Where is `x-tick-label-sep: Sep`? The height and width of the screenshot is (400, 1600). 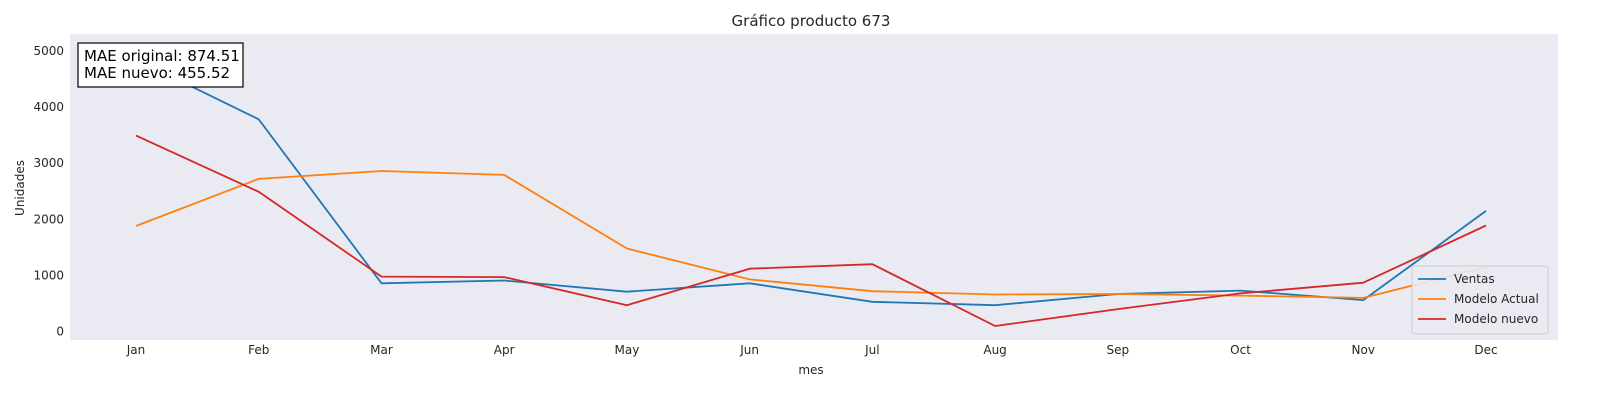 x-tick-label-sep: Sep is located at coordinates (1118, 350).